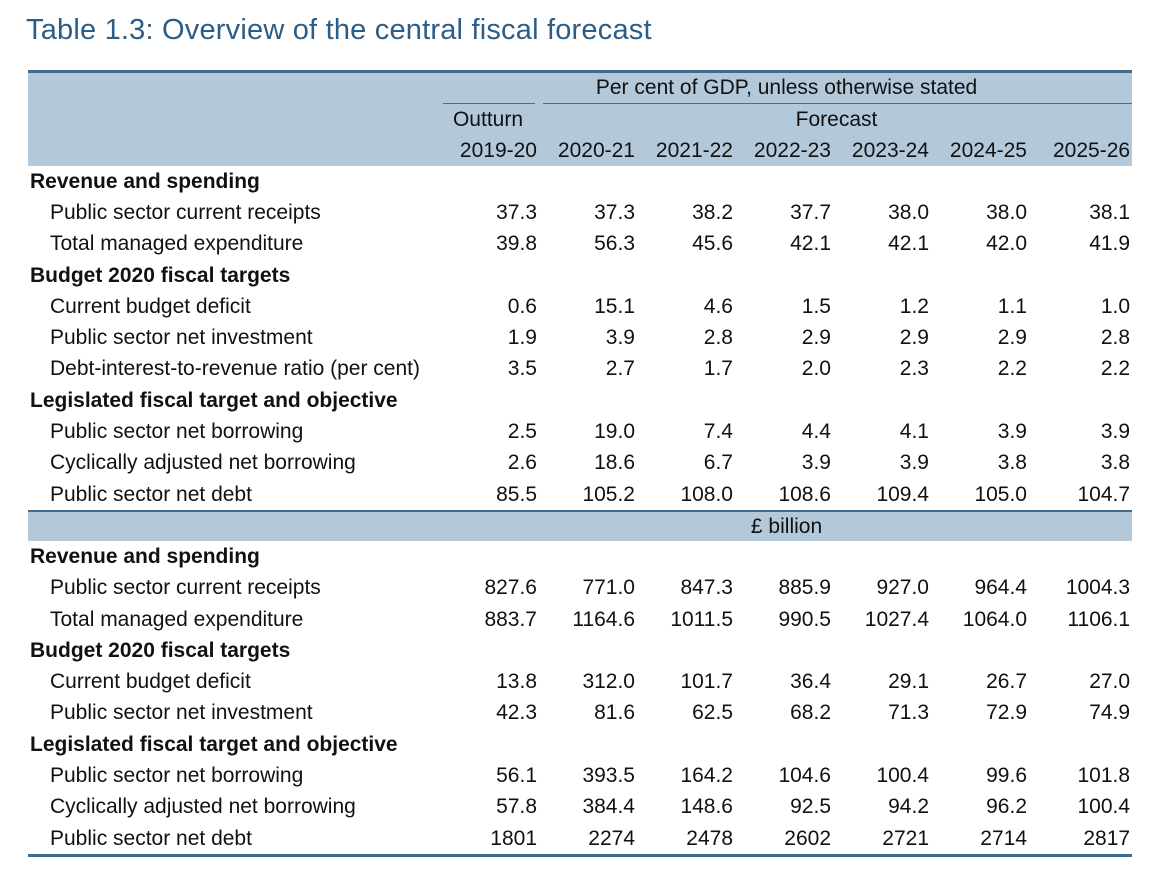 The image size is (1162, 869). I want to click on table-cell: 1027.4, so click(896, 619).